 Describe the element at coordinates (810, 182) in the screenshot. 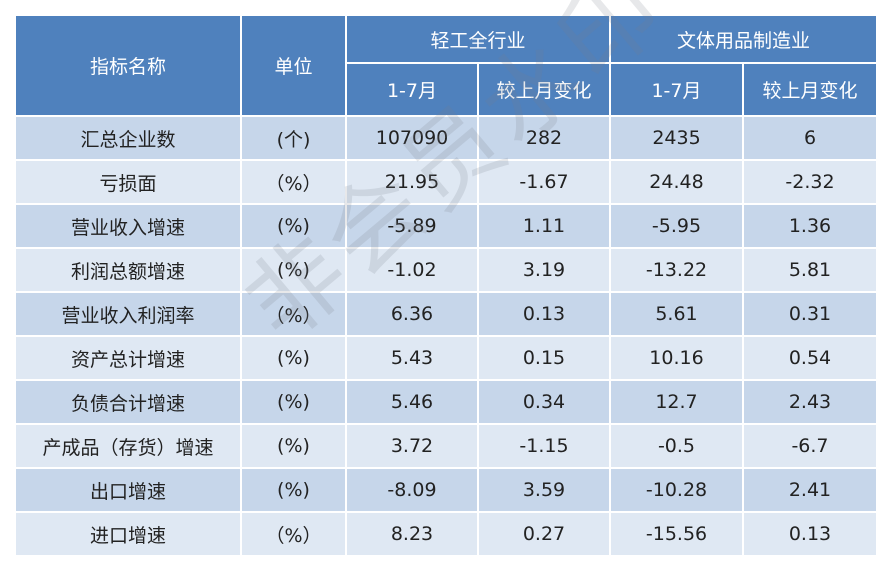

I see `value-cell: -2.32` at that location.